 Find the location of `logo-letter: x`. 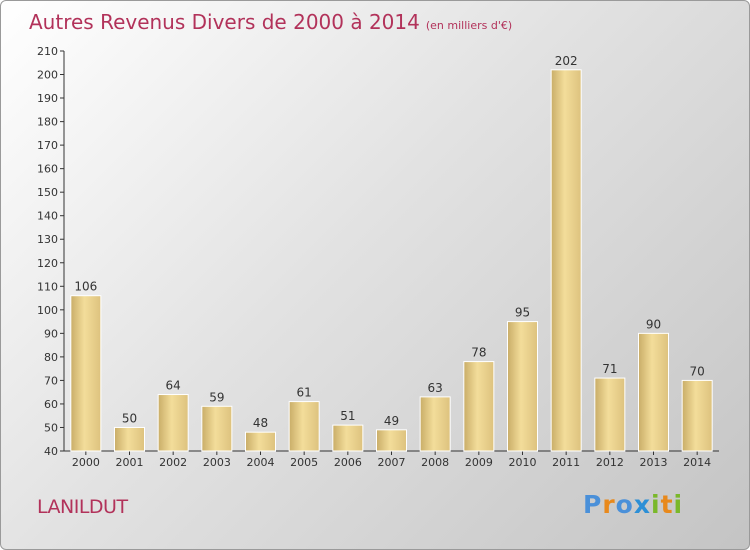

logo-letter: x is located at coordinates (642, 504).